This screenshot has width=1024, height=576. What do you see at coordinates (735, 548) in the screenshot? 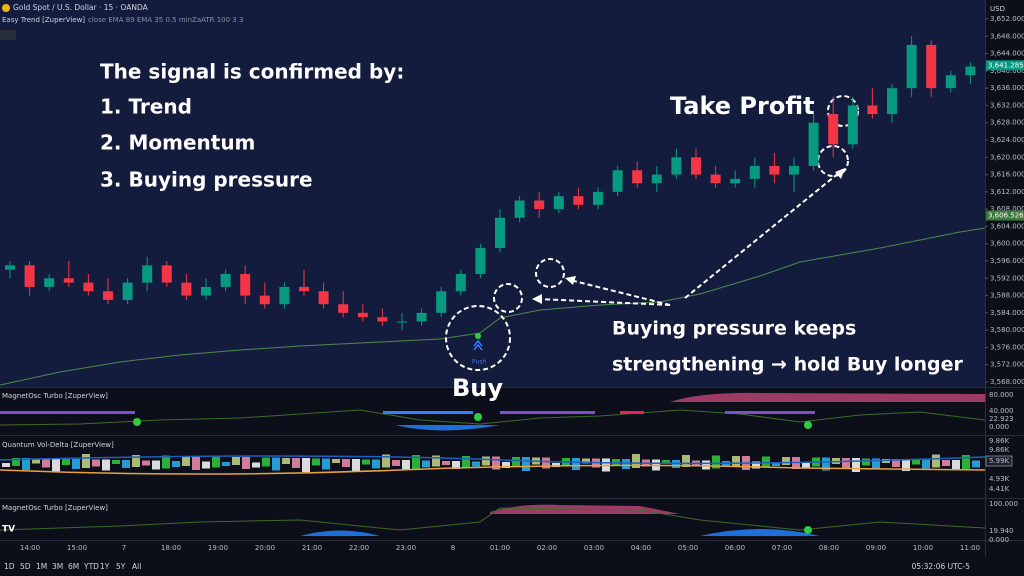
I see `time-label: 06:00` at bounding box center [735, 548].